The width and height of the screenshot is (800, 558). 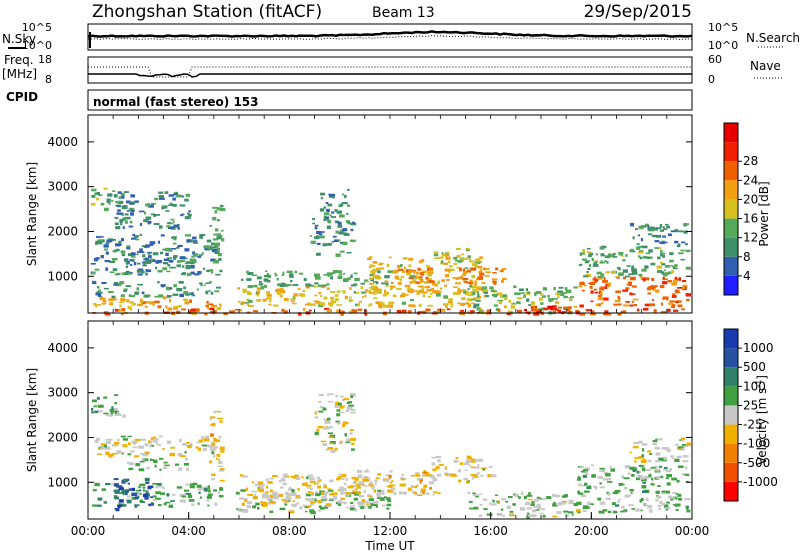 What do you see at coordinates (176, 102) in the screenshot?
I see `cpid-text: normal (fast stereo) 153` at bounding box center [176, 102].